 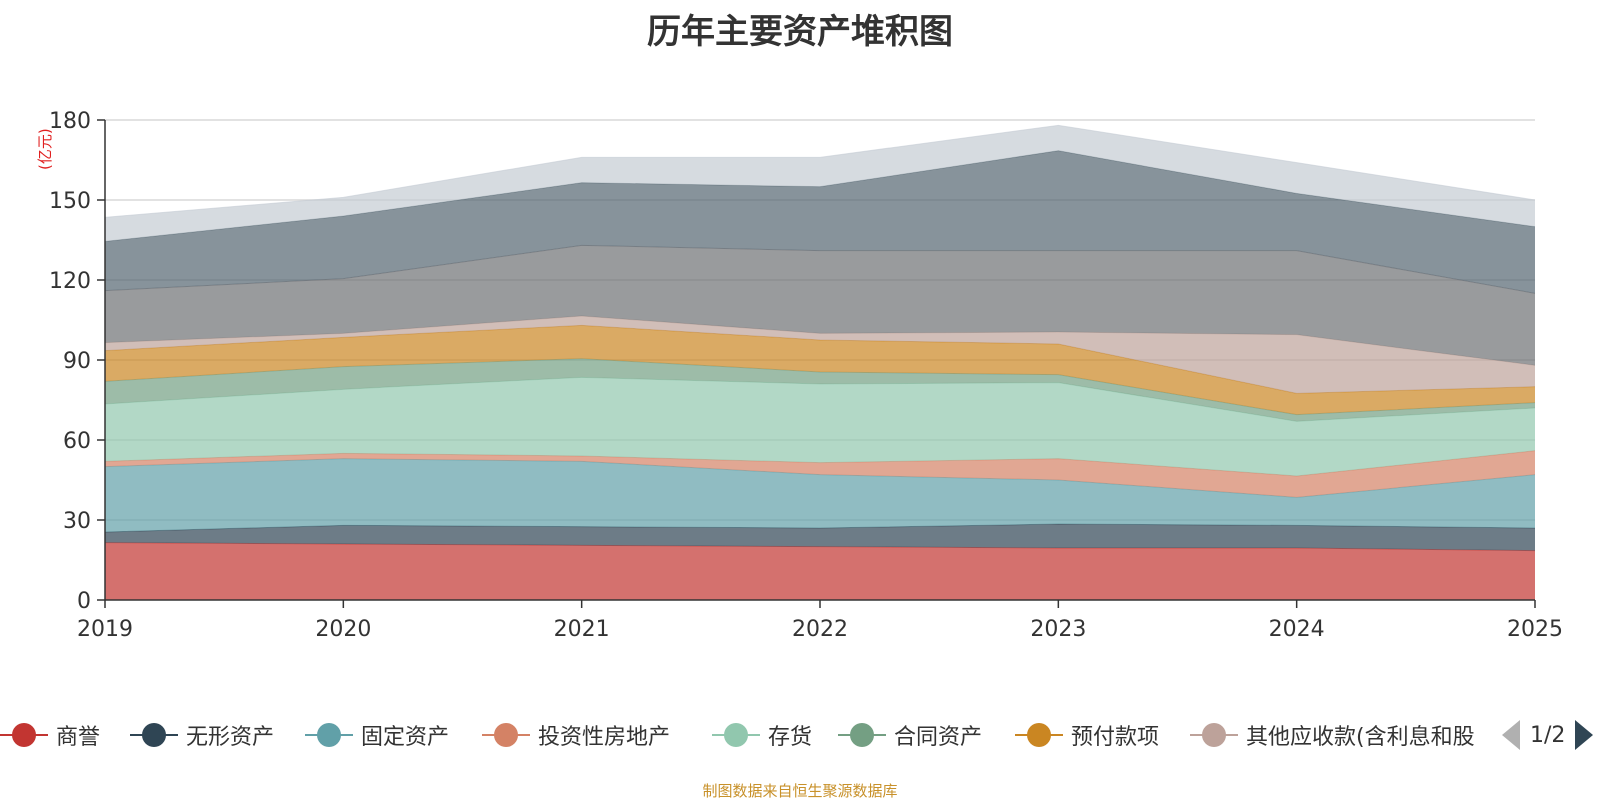 What do you see at coordinates (790, 737) in the screenshot?
I see `legend-label: 存货` at bounding box center [790, 737].